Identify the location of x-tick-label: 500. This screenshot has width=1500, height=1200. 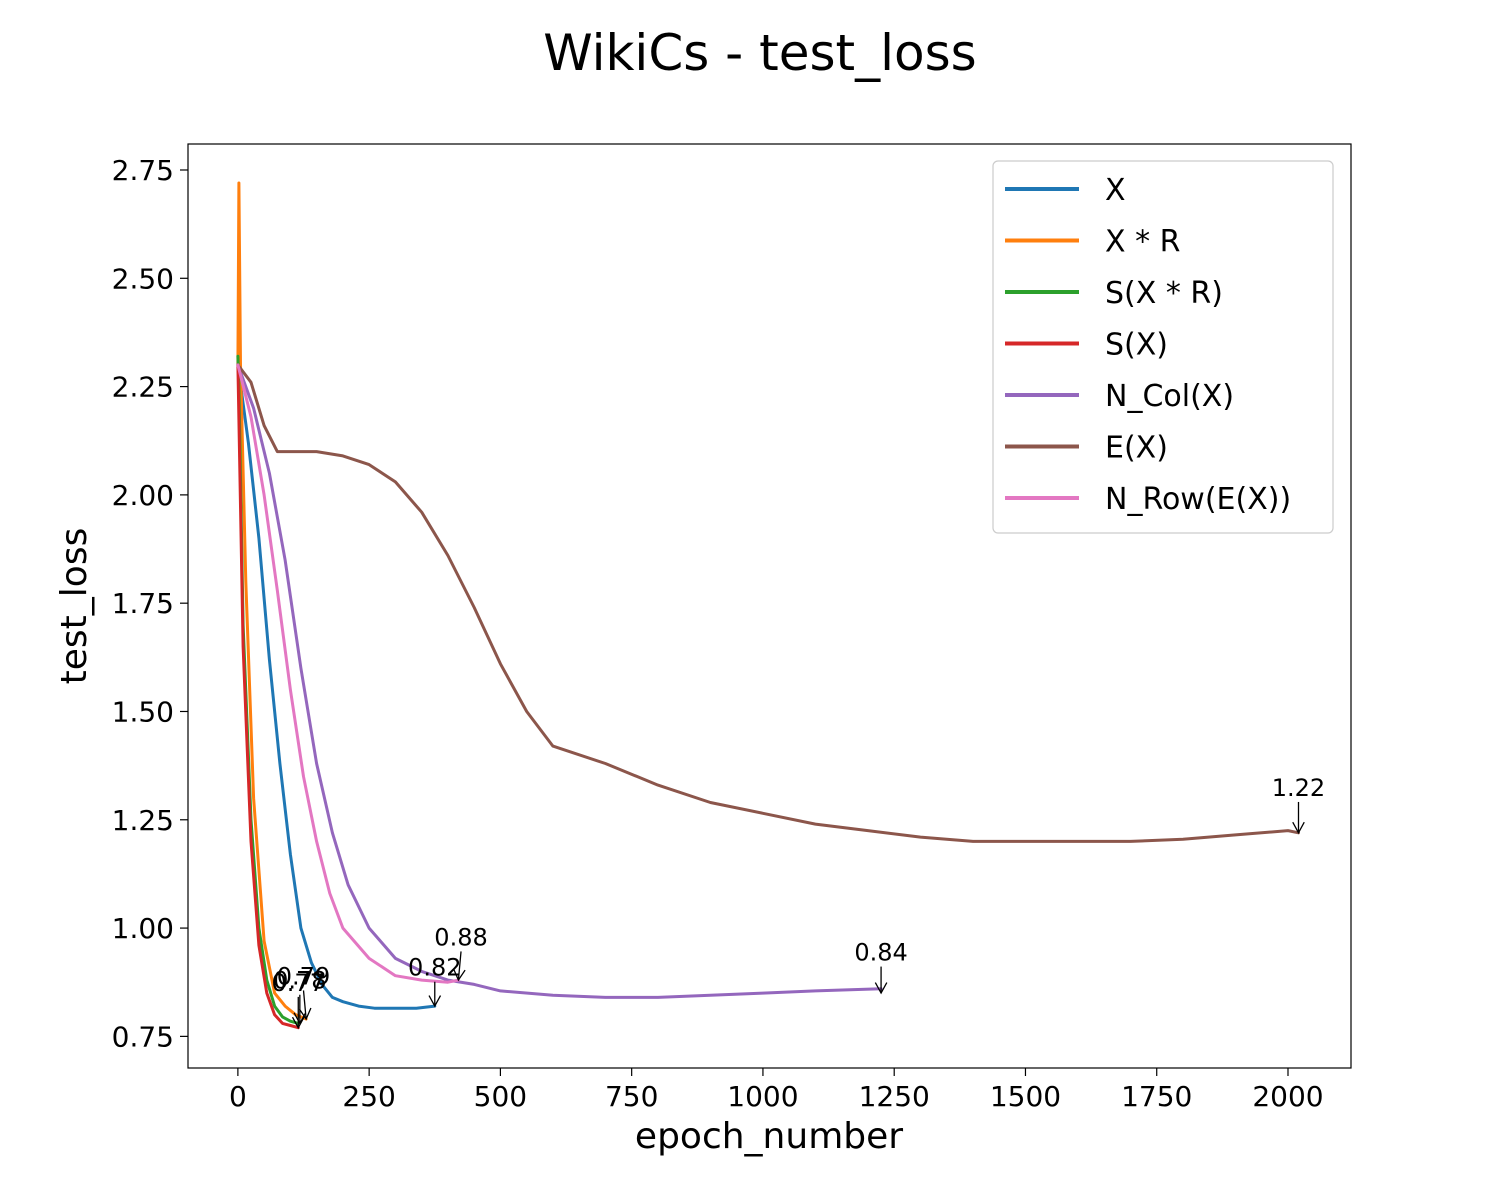
(500, 1096).